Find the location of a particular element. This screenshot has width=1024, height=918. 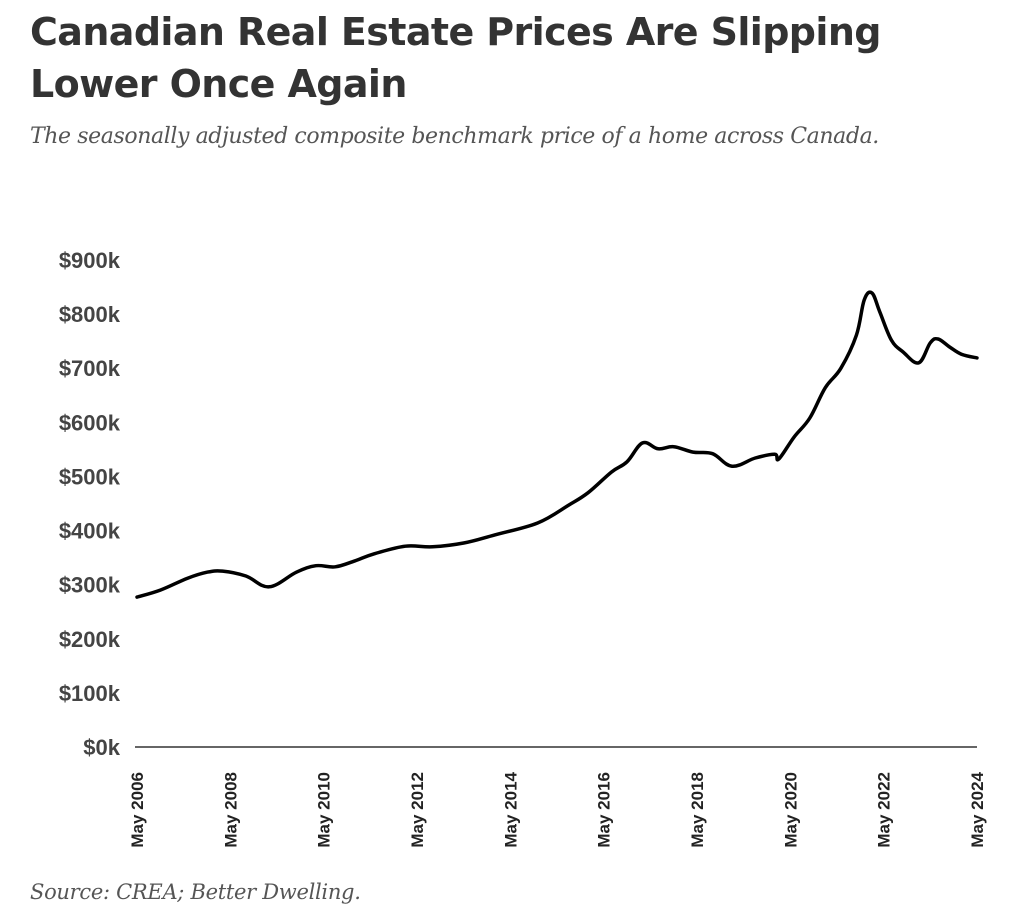

x-tick-label: May 2010 is located at coordinates (324, 810).